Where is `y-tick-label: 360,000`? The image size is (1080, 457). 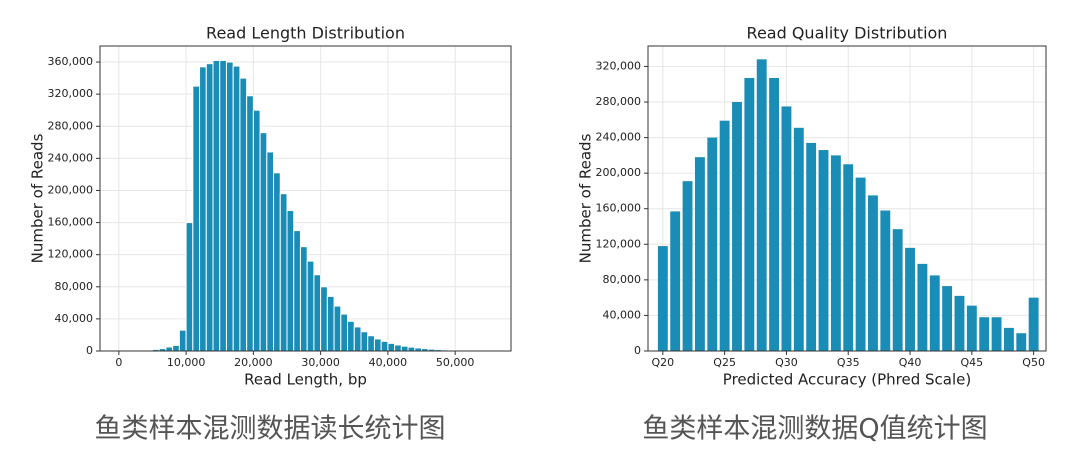
y-tick-label: 360,000 is located at coordinates (71, 61).